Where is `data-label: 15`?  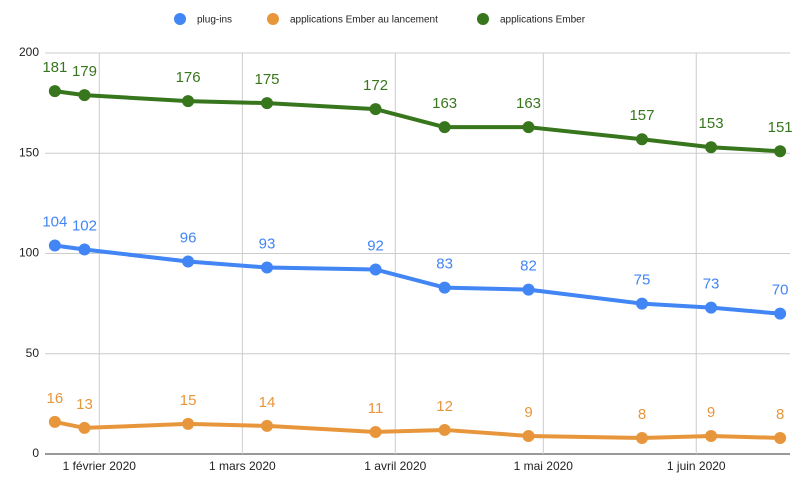 data-label: 15 is located at coordinates (188, 400).